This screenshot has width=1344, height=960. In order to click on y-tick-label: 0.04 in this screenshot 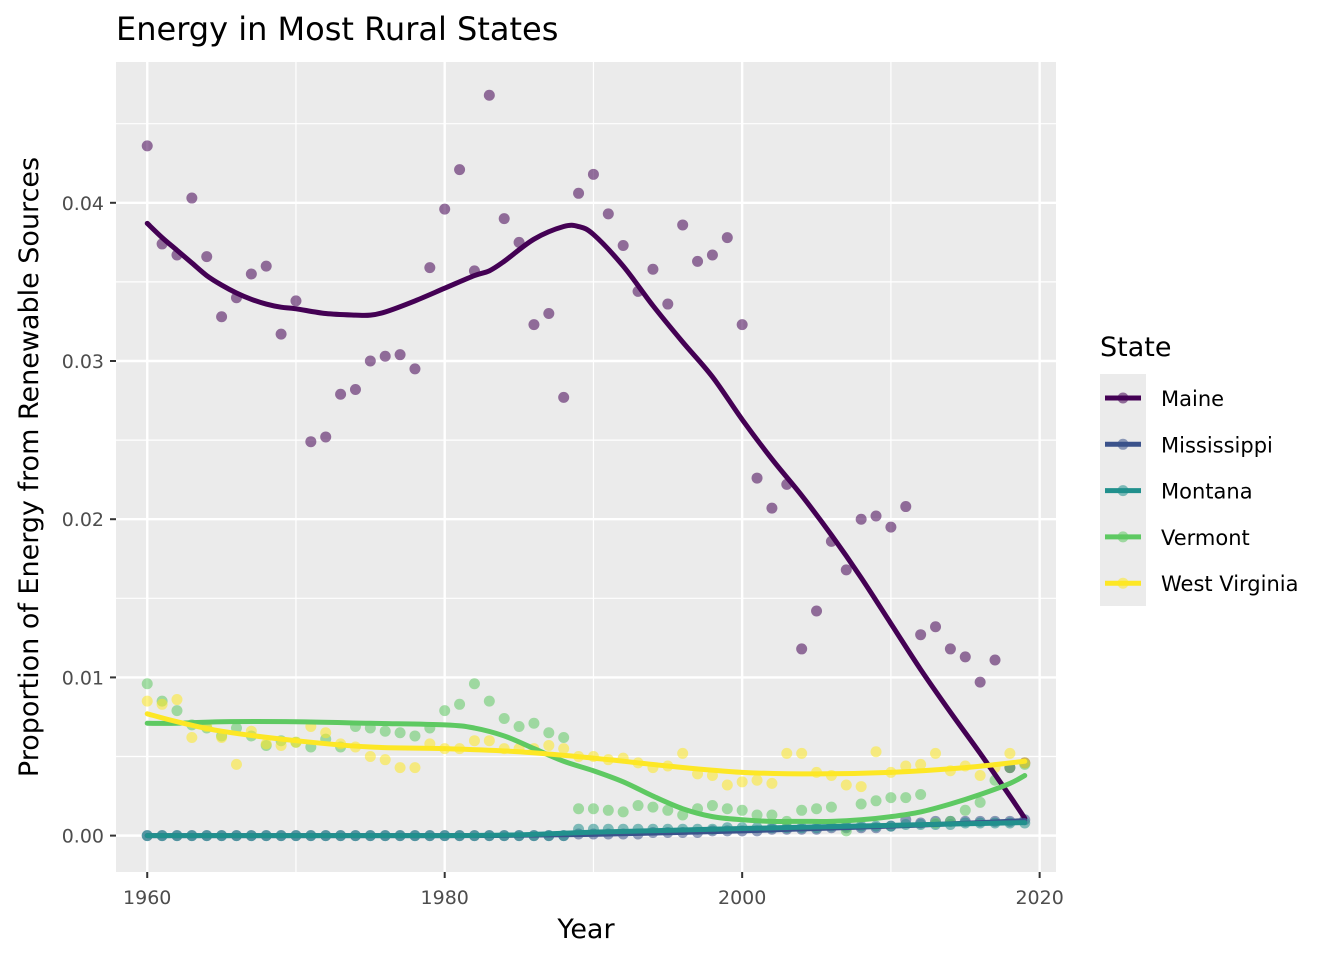, I will do `click(83, 204)`.